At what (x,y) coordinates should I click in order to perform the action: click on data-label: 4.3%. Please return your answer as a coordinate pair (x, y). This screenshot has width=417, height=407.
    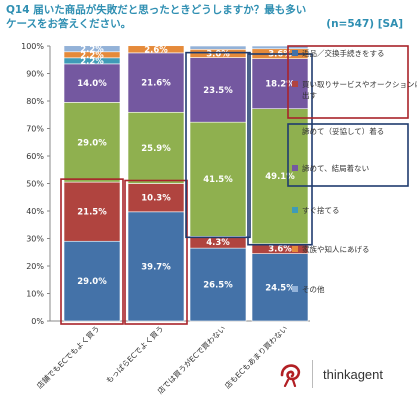
    Looking at the image, I should click on (218, 243).